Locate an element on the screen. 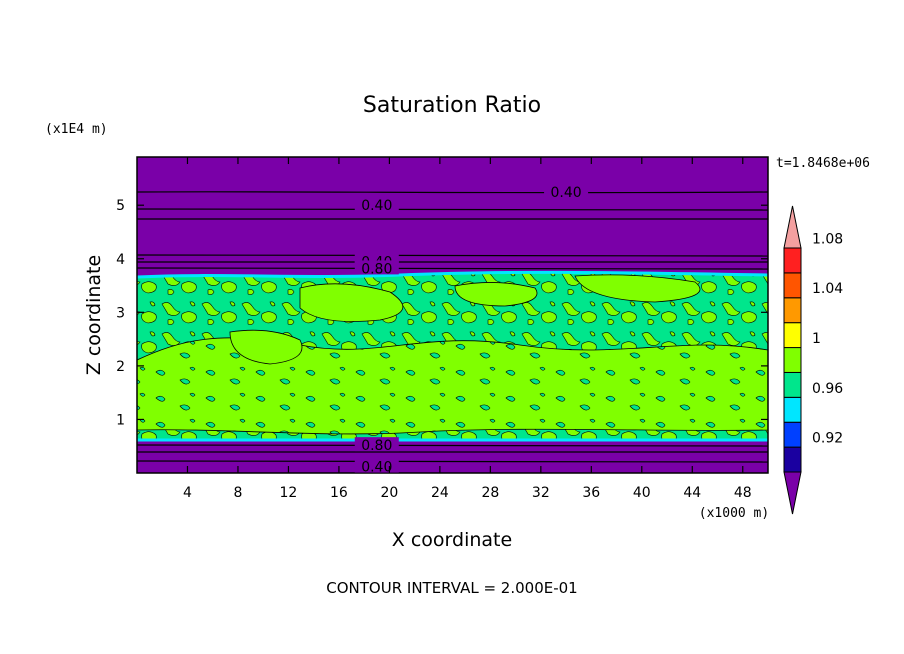  x-tick-label: 36 is located at coordinates (591, 493).